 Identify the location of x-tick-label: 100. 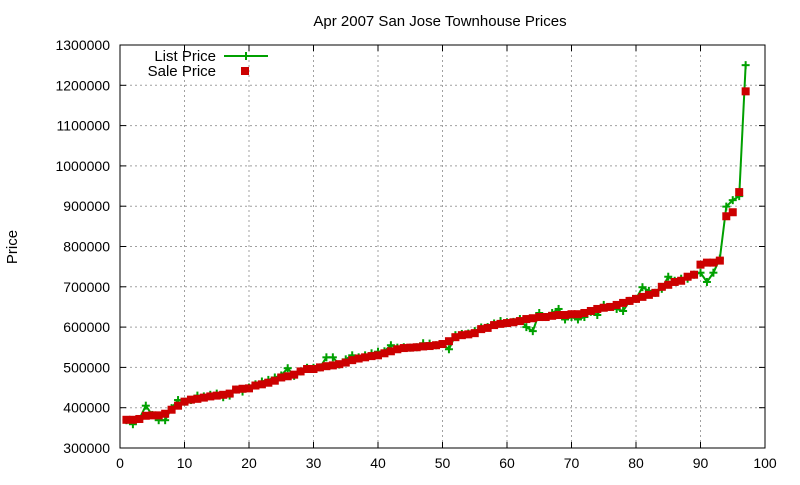
(765, 463).